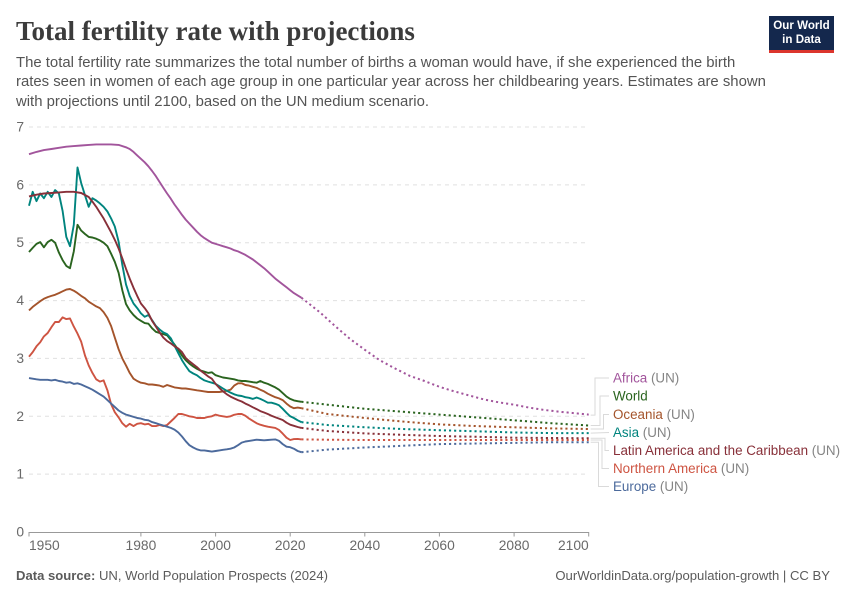 Image resolution: width=850 pixels, height=600 pixels. Describe the element at coordinates (20, 242) in the screenshot. I see `svg-text: 5` at that location.